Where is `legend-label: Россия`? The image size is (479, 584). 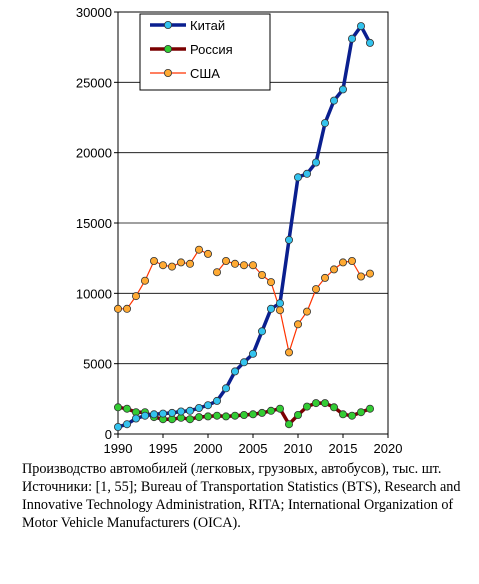
legend-label: Россия is located at coordinates (211, 49).